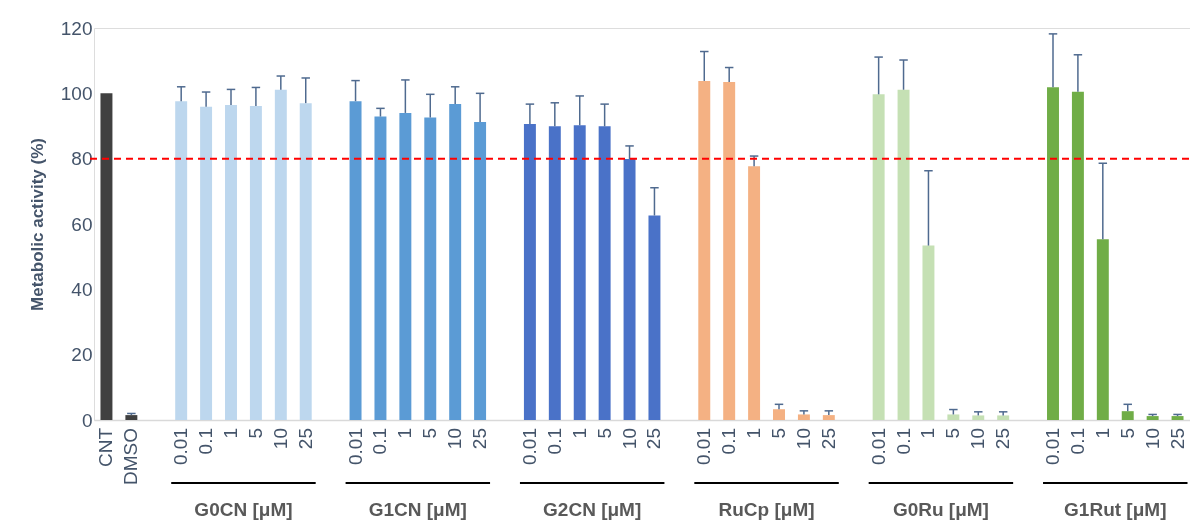 The height and width of the screenshot is (524, 1190). What do you see at coordinates (766, 509) in the screenshot?
I see `text: RuCp [μM]` at bounding box center [766, 509].